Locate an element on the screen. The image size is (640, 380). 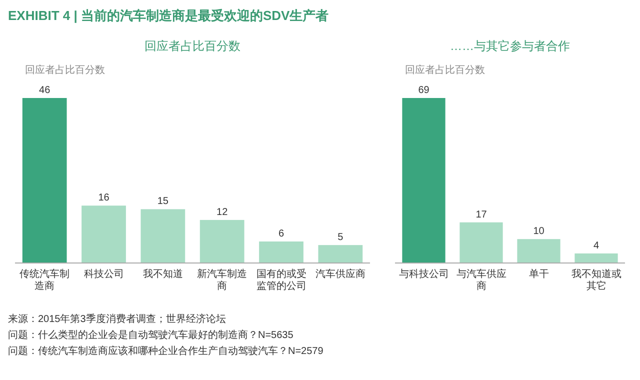
data-label: 16 is located at coordinates (104, 198).